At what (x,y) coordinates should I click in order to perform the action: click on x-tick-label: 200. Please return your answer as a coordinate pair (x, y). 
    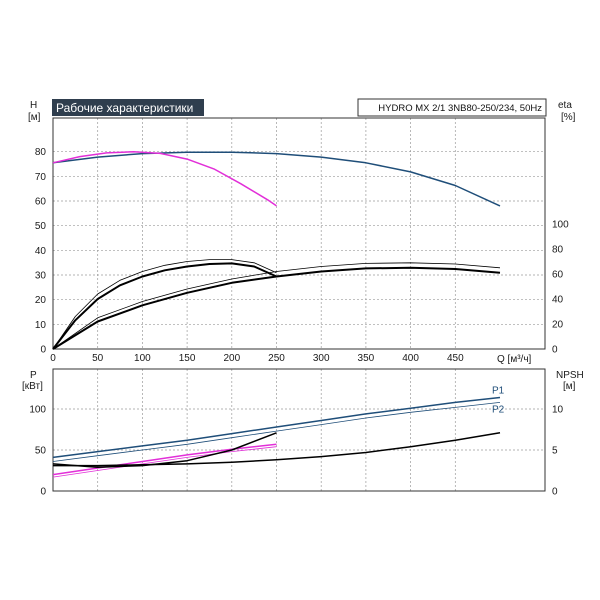
    Looking at the image, I should click on (231, 358).